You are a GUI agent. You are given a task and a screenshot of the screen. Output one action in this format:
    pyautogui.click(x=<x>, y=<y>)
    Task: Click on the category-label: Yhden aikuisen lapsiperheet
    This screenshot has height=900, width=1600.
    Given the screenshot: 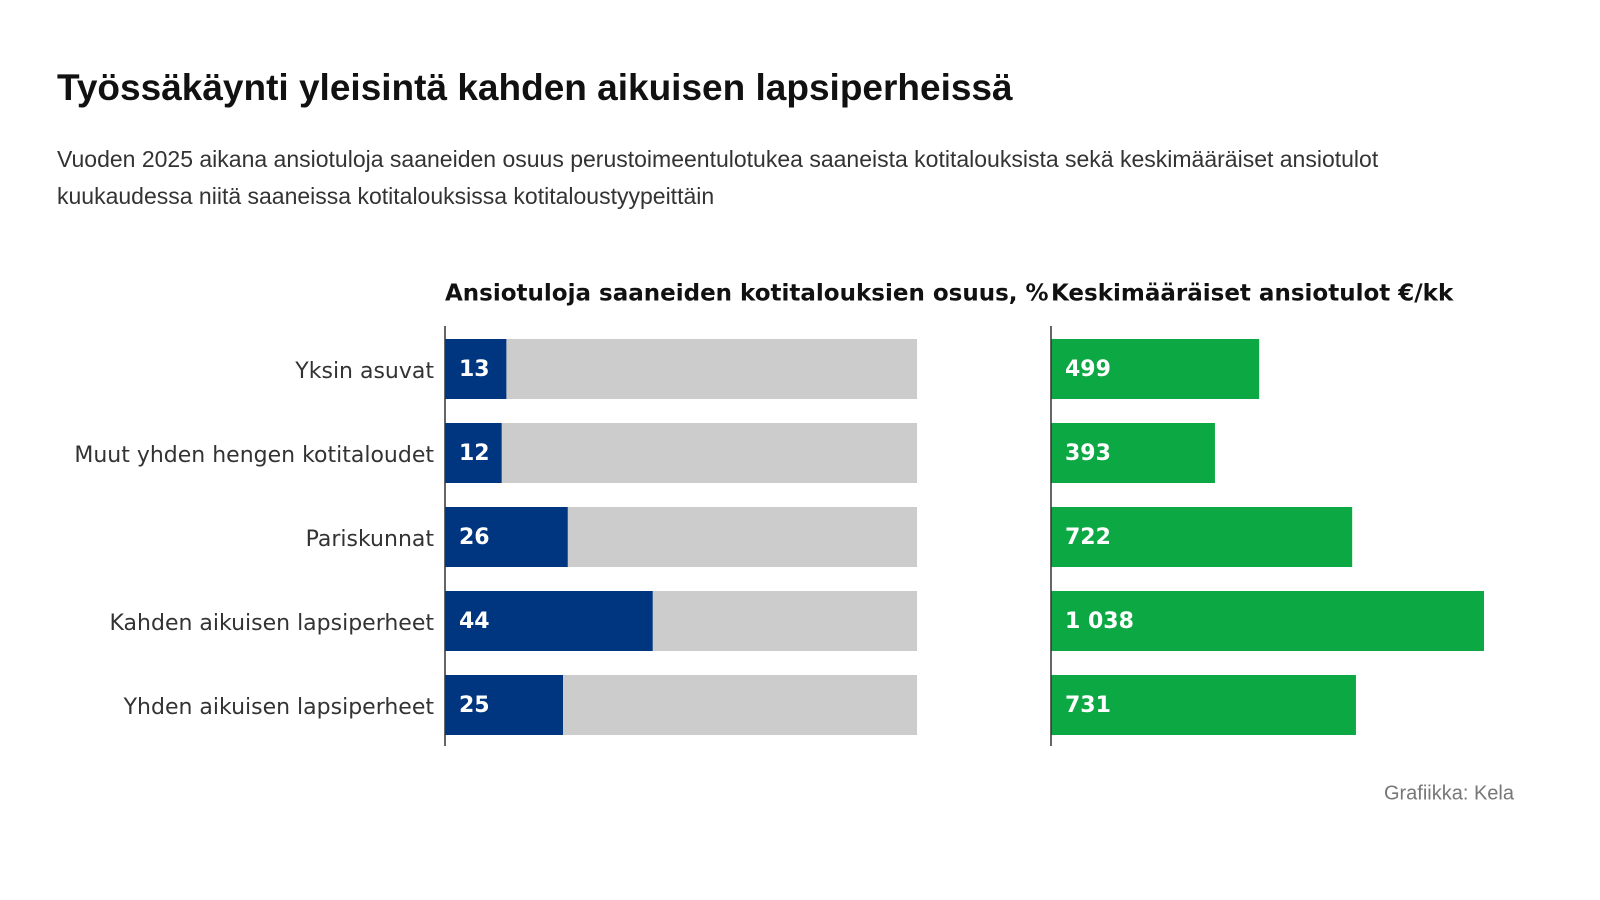 What is the action you would take?
    pyautogui.click(x=279, y=707)
    